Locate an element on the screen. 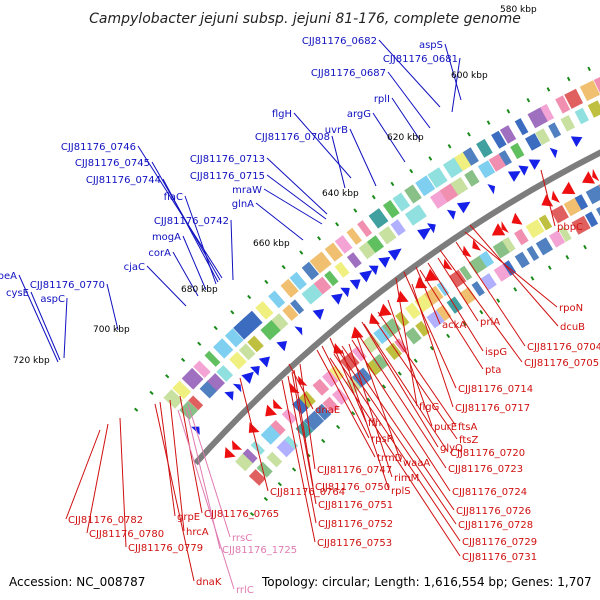  forward-label: speA is located at coordinates (8, 276).